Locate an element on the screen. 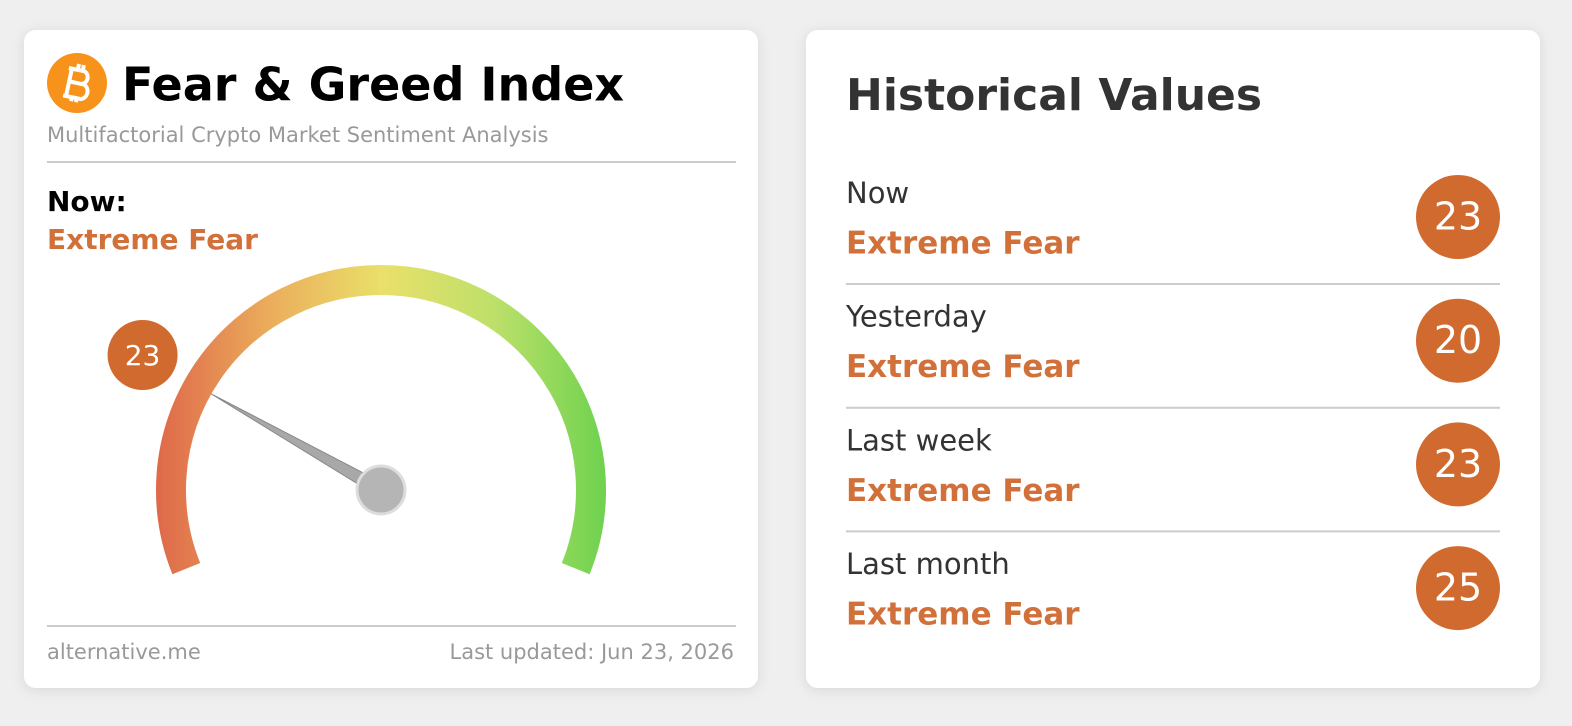 The width and height of the screenshot is (1572, 726). value-bubble is located at coordinates (142, 354).